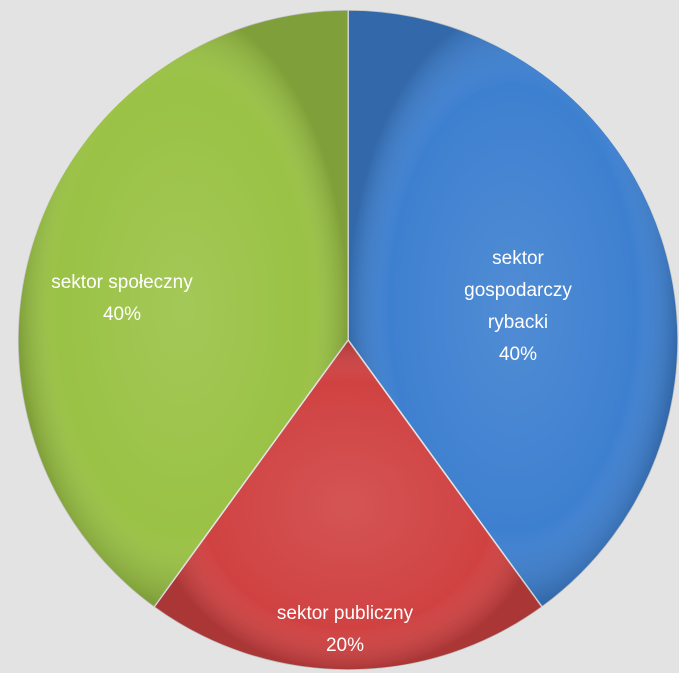 This screenshot has width=679, height=673. Describe the element at coordinates (122, 282) in the screenshot. I see `pie-category-label: sektor społeczny` at that location.